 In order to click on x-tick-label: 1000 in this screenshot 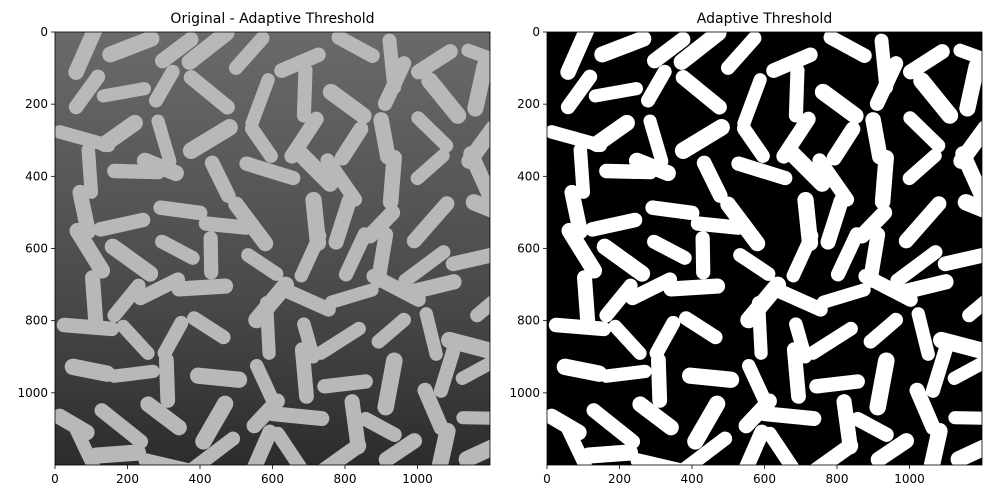, I will do `click(417, 479)`.